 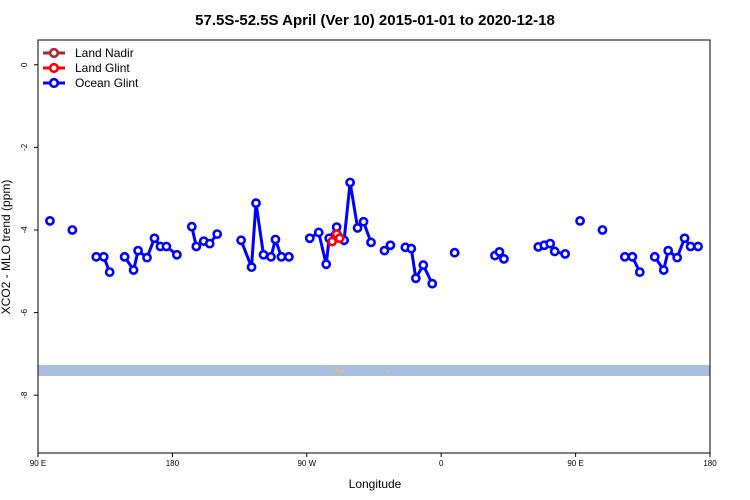 What do you see at coordinates (6, 247) in the screenshot?
I see `y-axis-label: XCO2 - MLO trend (ppm)` at bounding box center [6, 247].